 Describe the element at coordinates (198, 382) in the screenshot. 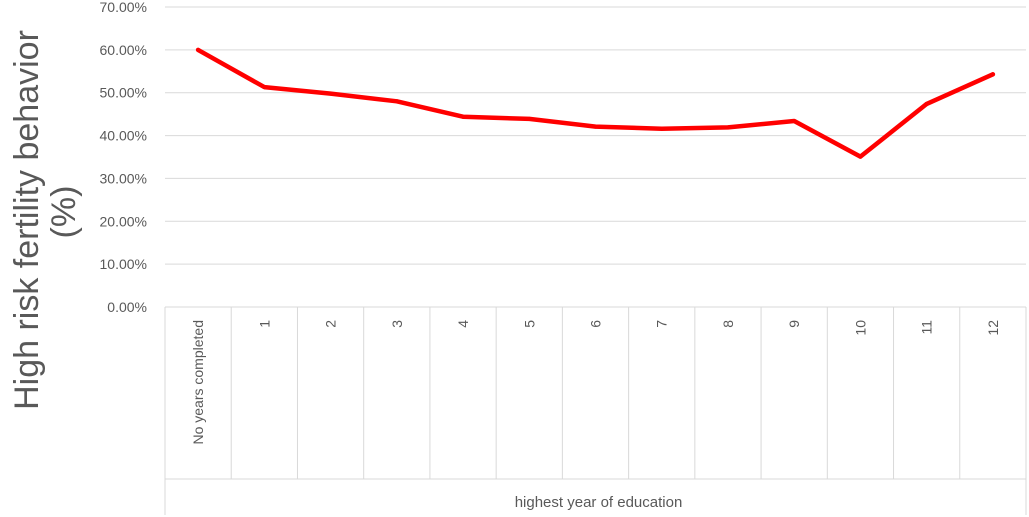

I see `x-tick-label: No years completed` at that location.